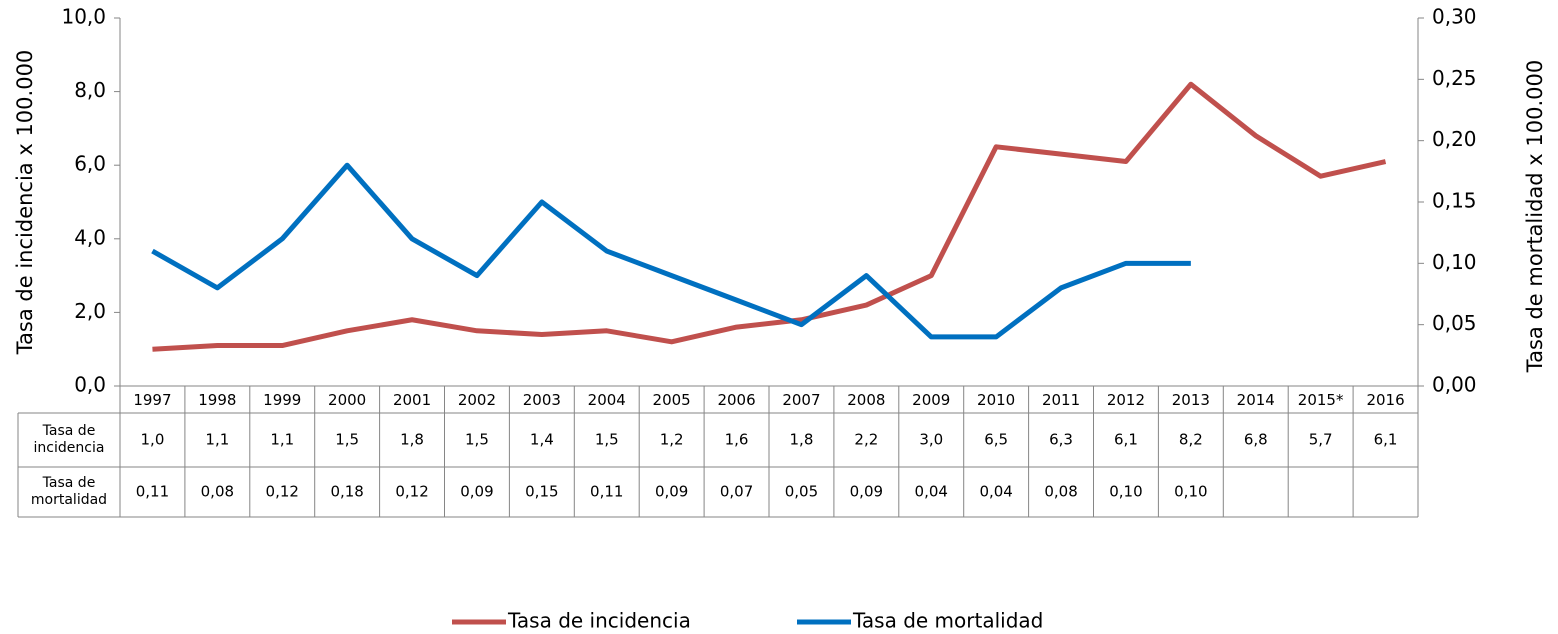 The image size is (1558, 634). What do you see at coordinates (931, 440) in the screenshot?
I see `table-value: 3,0` at bounding box center [931, 440].